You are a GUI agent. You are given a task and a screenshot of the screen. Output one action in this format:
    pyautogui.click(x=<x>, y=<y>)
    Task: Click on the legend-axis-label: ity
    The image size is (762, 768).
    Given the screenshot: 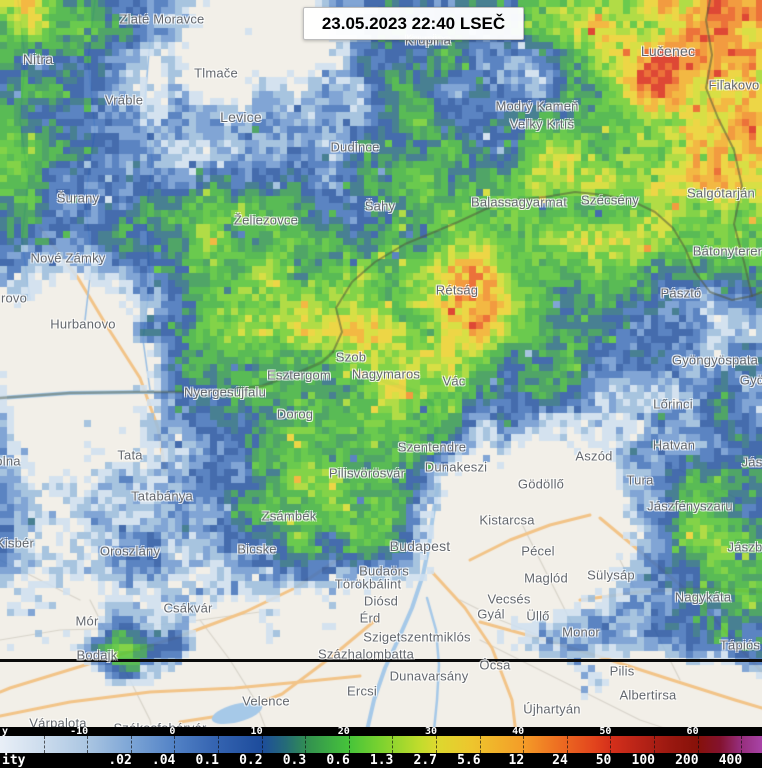 What is the action you would take?
    pyautogui.click(x=14, y=760)
    